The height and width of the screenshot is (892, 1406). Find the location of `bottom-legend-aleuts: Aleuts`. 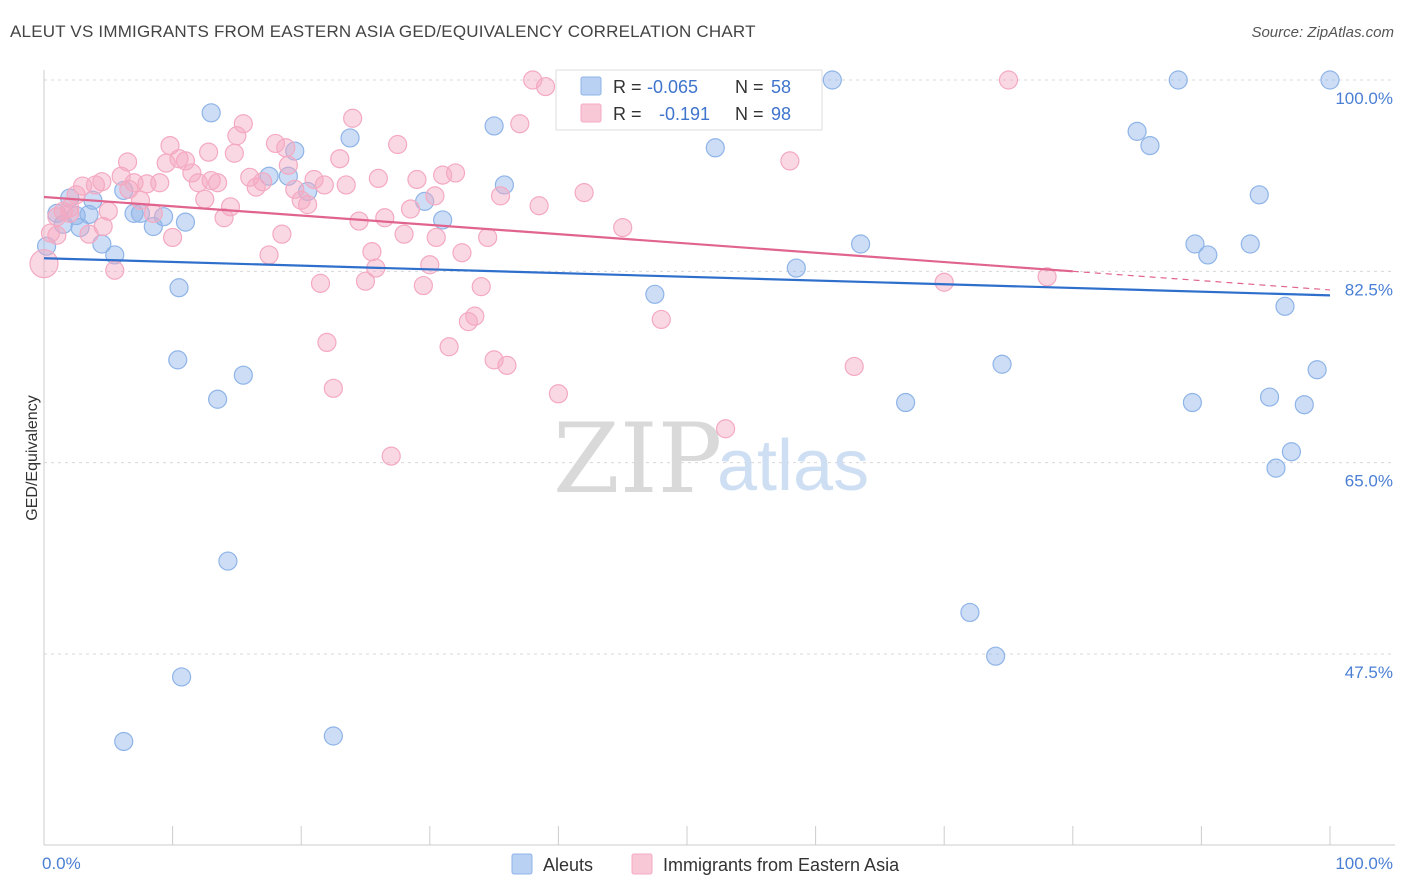

bottom-legend-aleuts: Aleuts is located at coordinates (568, 865).